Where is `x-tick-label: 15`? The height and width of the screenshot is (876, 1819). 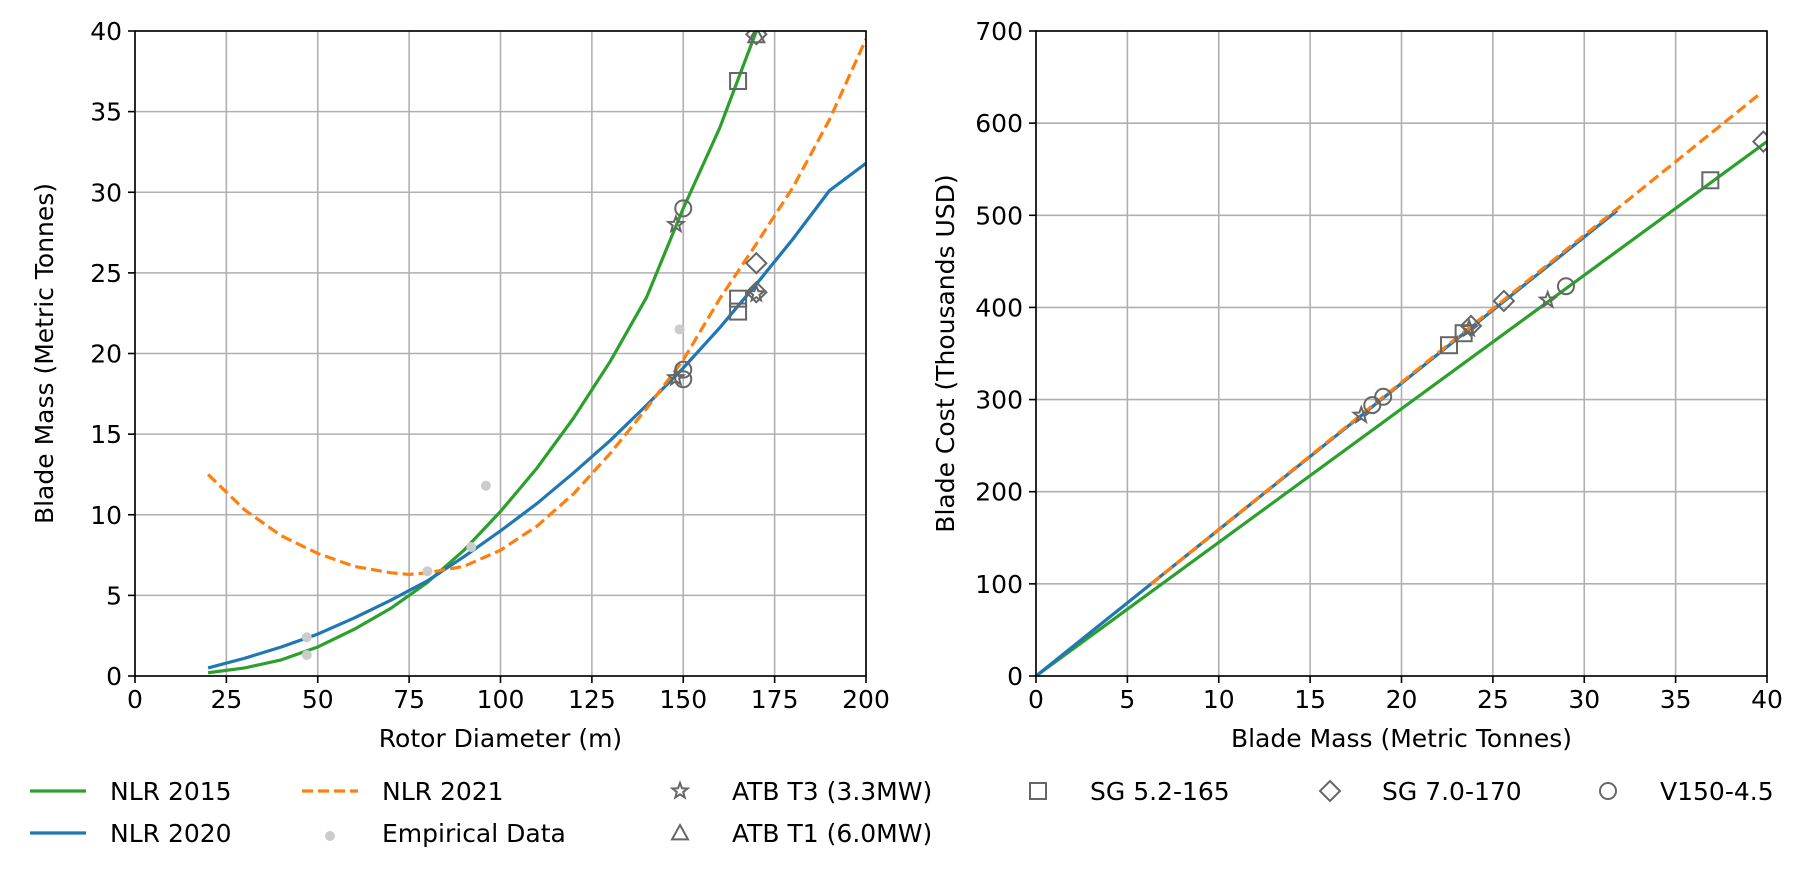
x-tick-label: 15 is located at coordinates (1310, 699).